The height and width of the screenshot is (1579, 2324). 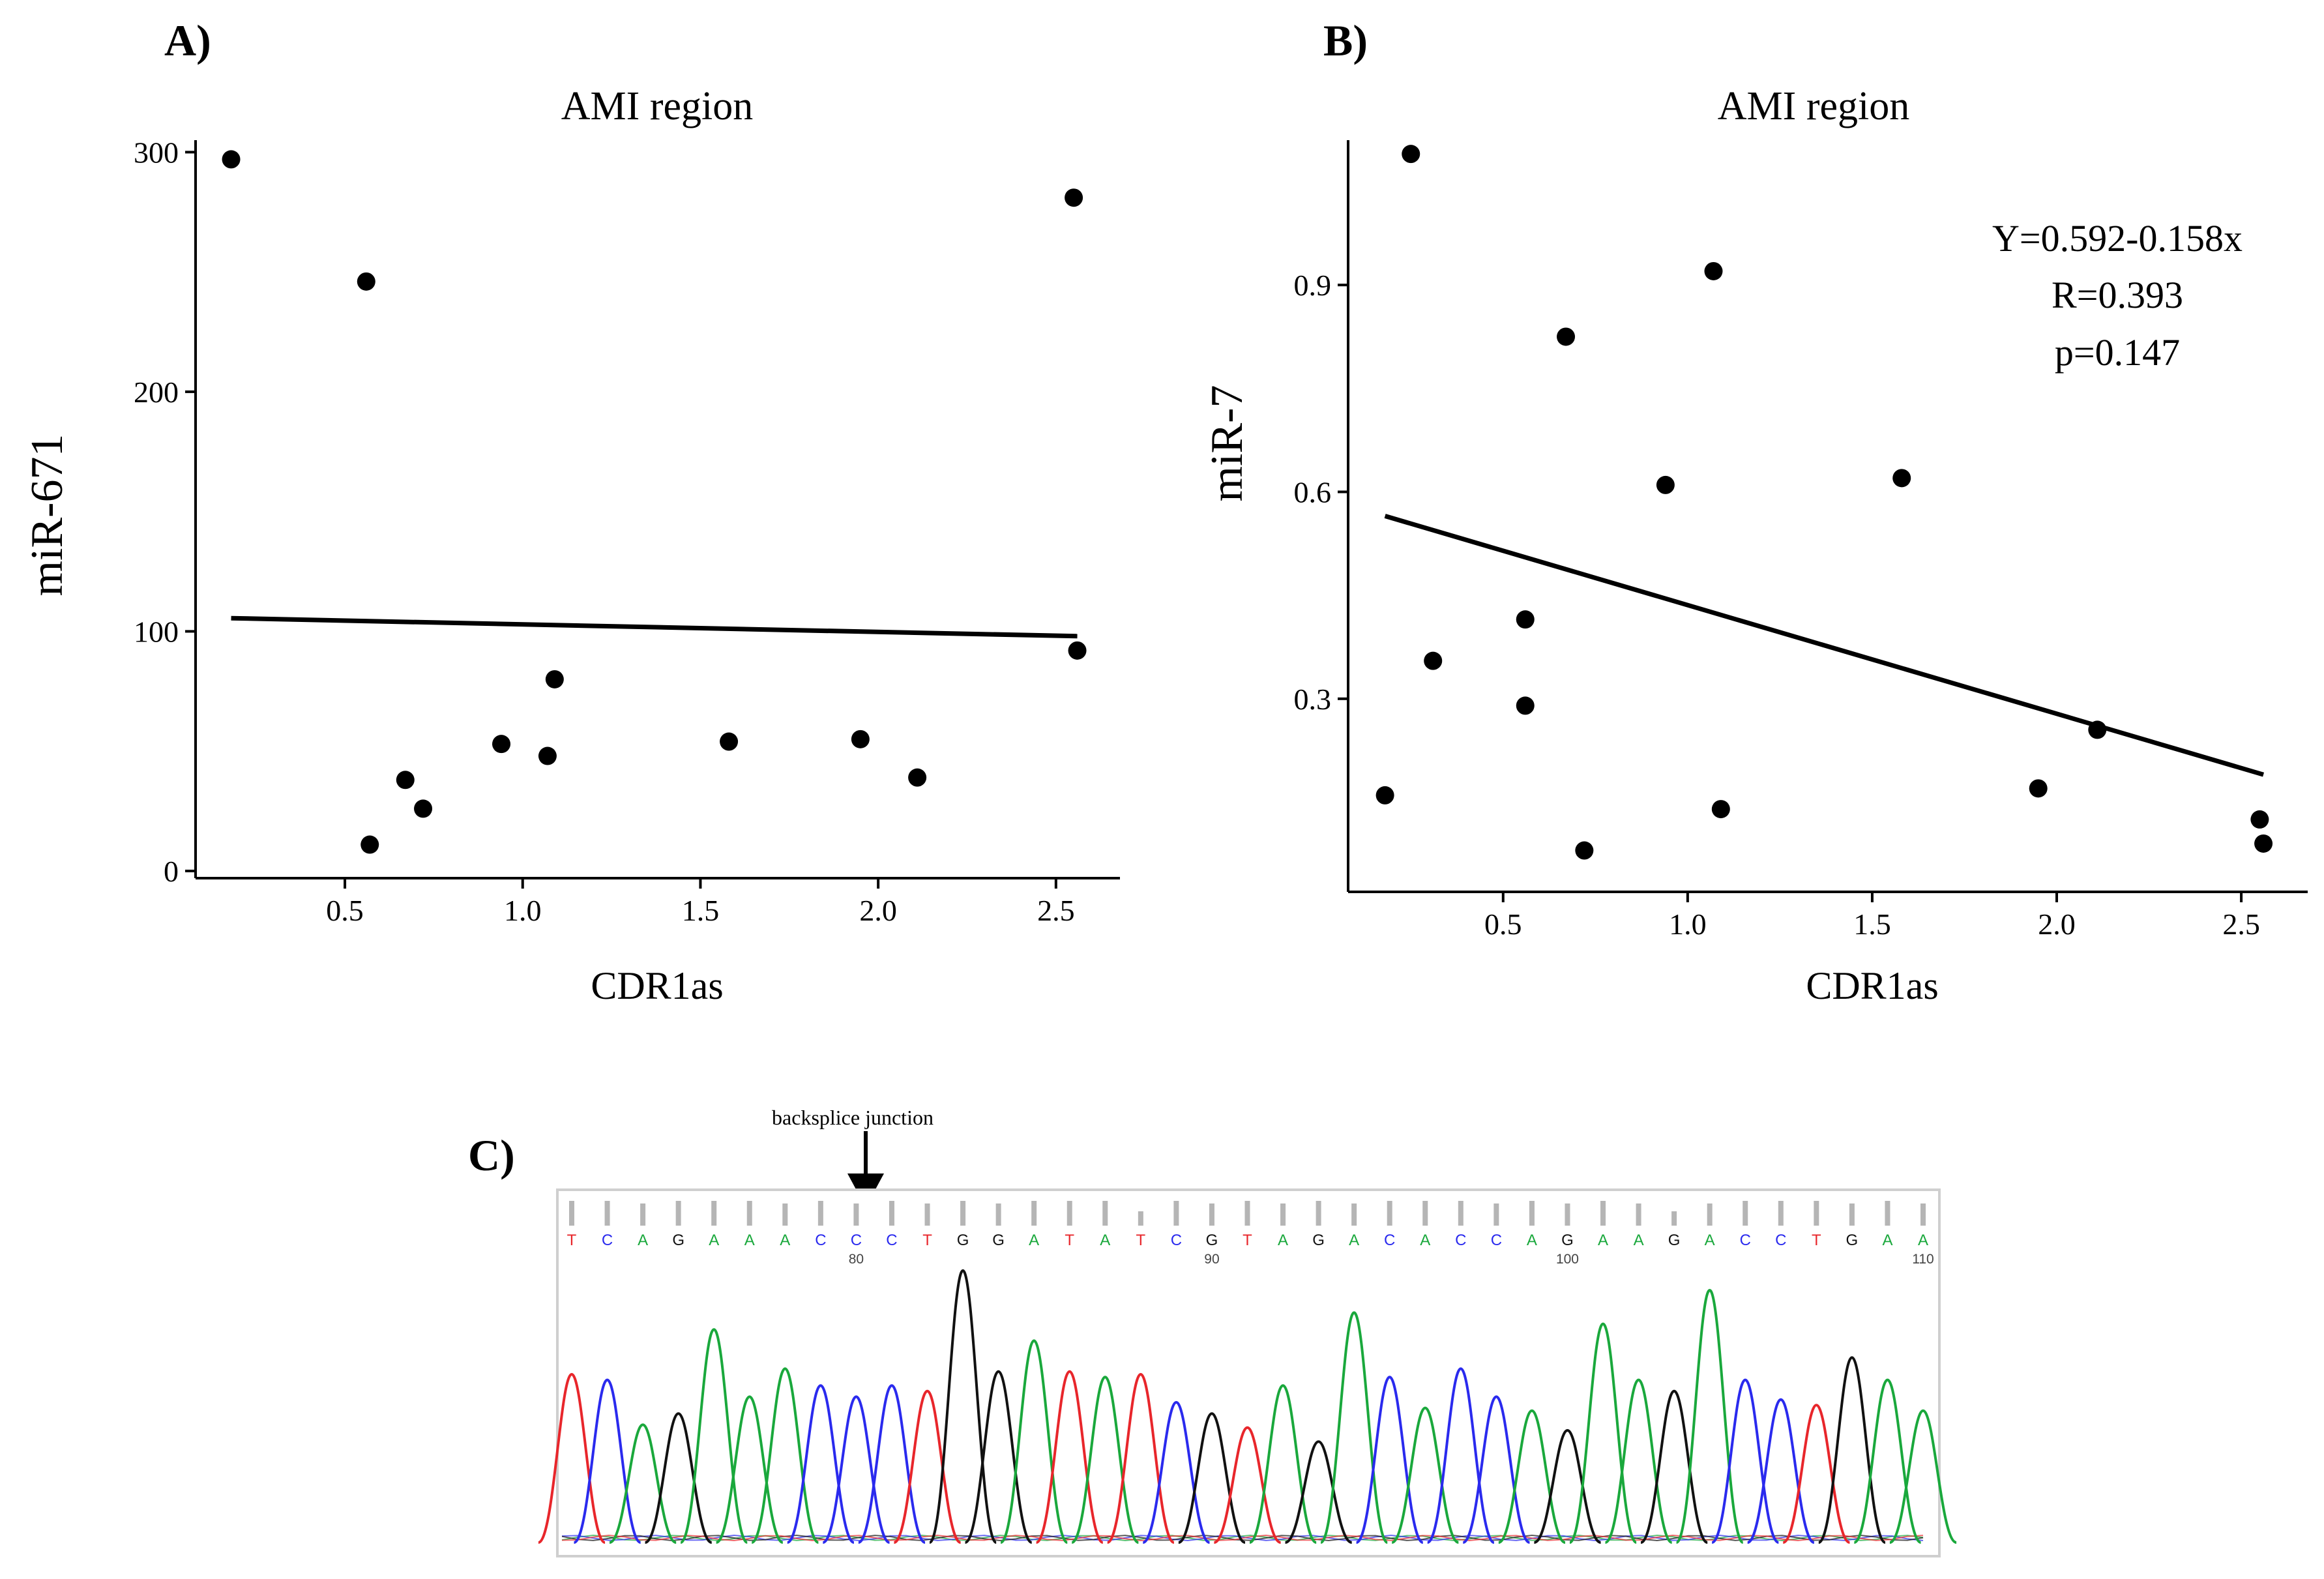 What do you see at coordinates (1313, 285) in the screenshot?
I see `y-tick-label: 0.9` at bounding box center [1313, 285].